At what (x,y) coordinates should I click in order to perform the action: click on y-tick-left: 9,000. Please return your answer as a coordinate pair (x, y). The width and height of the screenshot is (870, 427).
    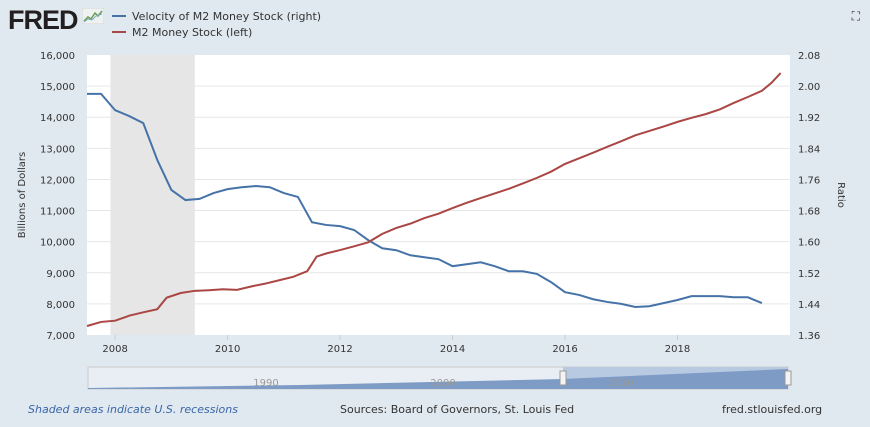
    Looking at the image, I should click on (60, 274).